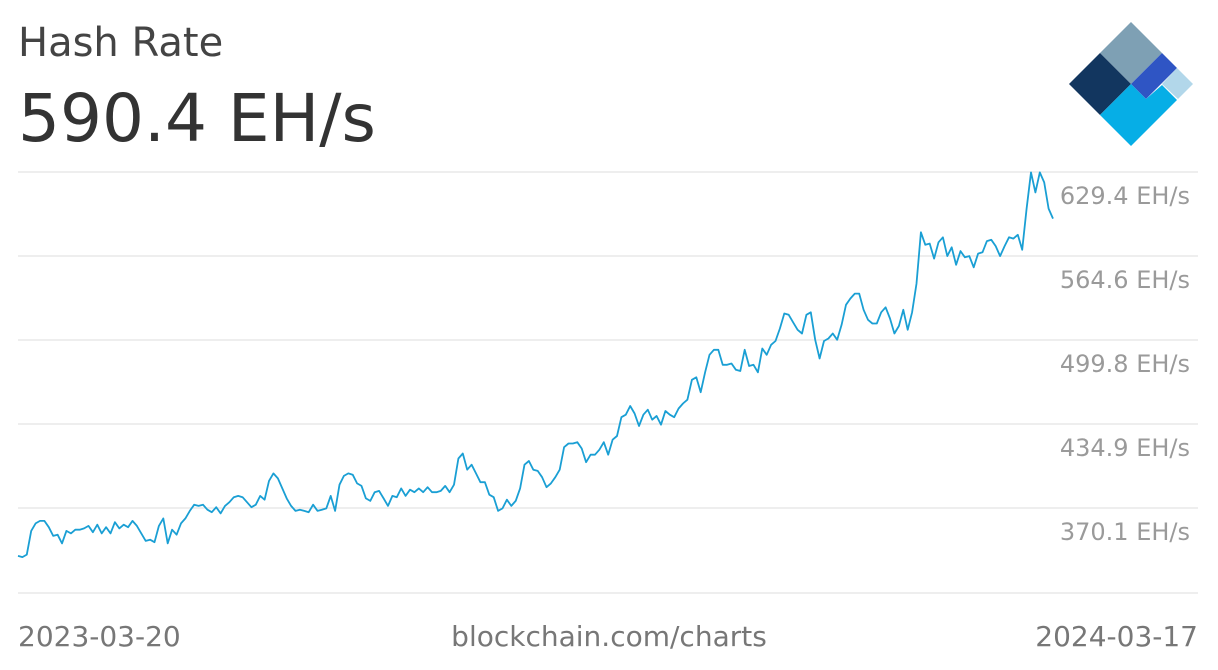  I want to click on y-tick-label: 370.1 EH/s, so click(1125, 532).